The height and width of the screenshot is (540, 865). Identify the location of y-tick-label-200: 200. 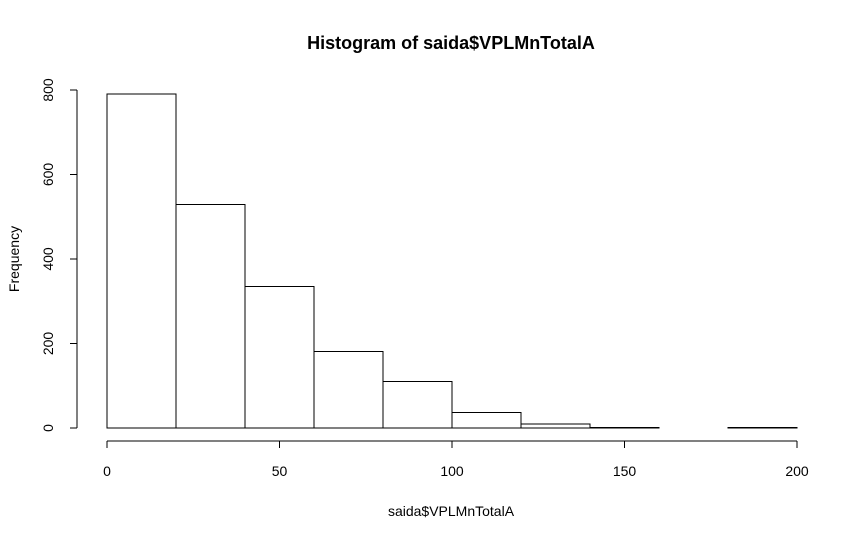
(48, 344).